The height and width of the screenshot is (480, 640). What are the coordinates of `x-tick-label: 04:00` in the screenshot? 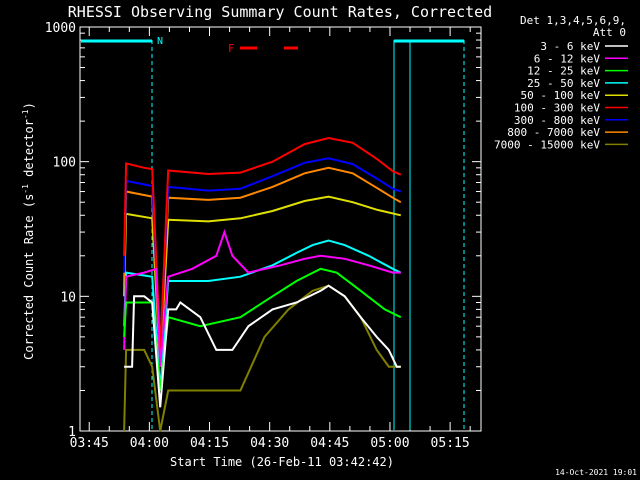 It's located at (149, 443).